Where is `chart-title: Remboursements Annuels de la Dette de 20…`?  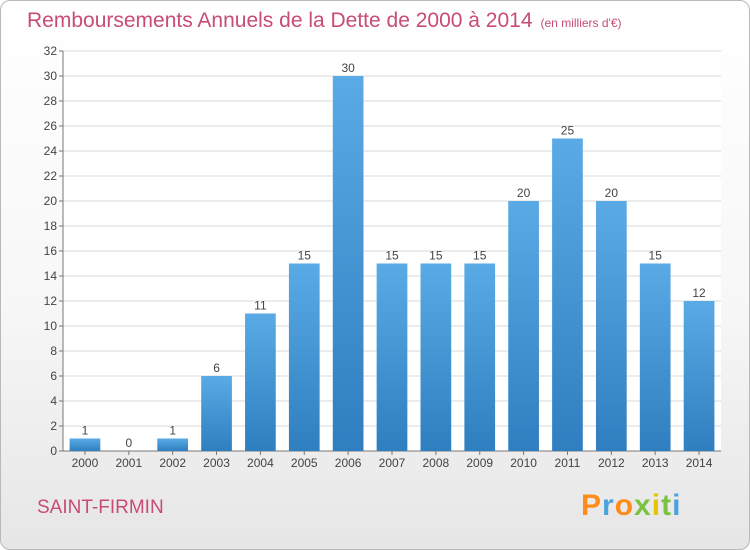
chart-title: Remboursements Annuels de la Dette de 20… is located at coordinates (324, 21).